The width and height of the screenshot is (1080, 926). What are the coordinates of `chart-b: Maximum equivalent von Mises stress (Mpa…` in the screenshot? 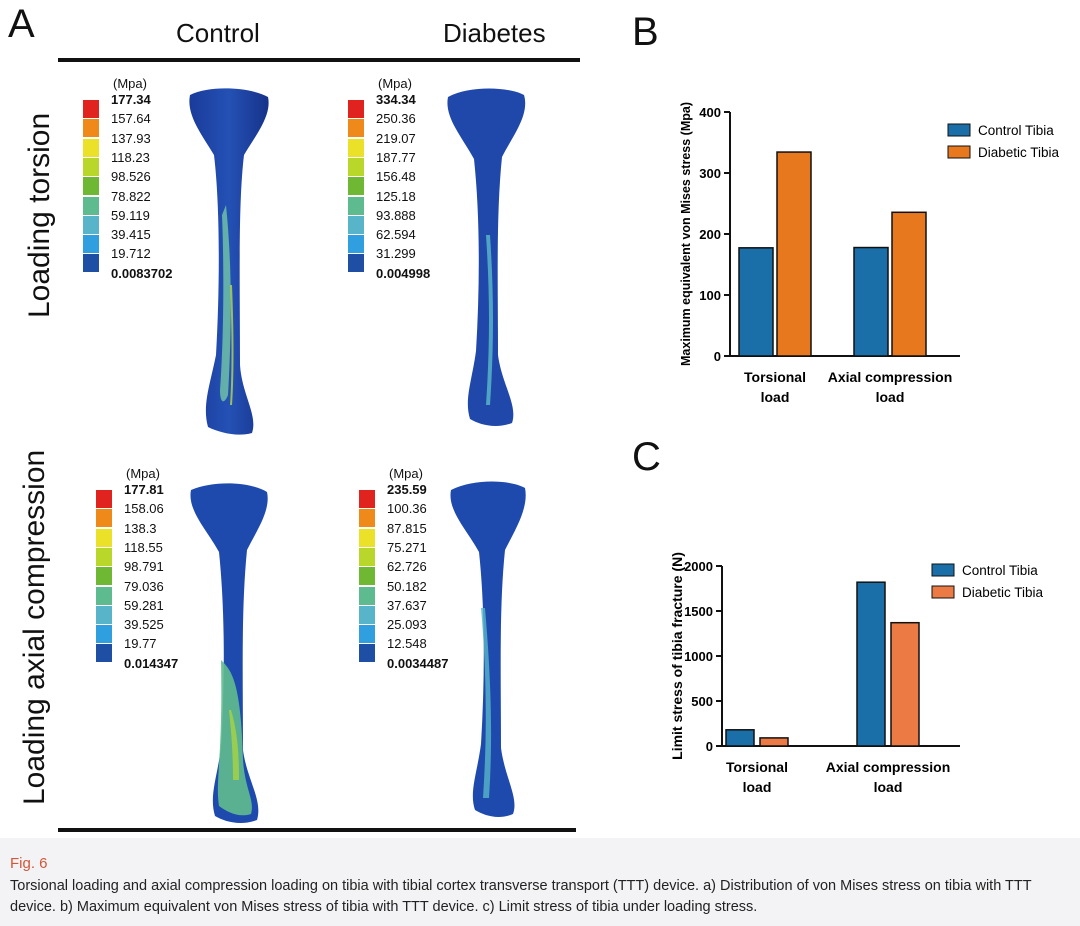 It's located at (869, 253).